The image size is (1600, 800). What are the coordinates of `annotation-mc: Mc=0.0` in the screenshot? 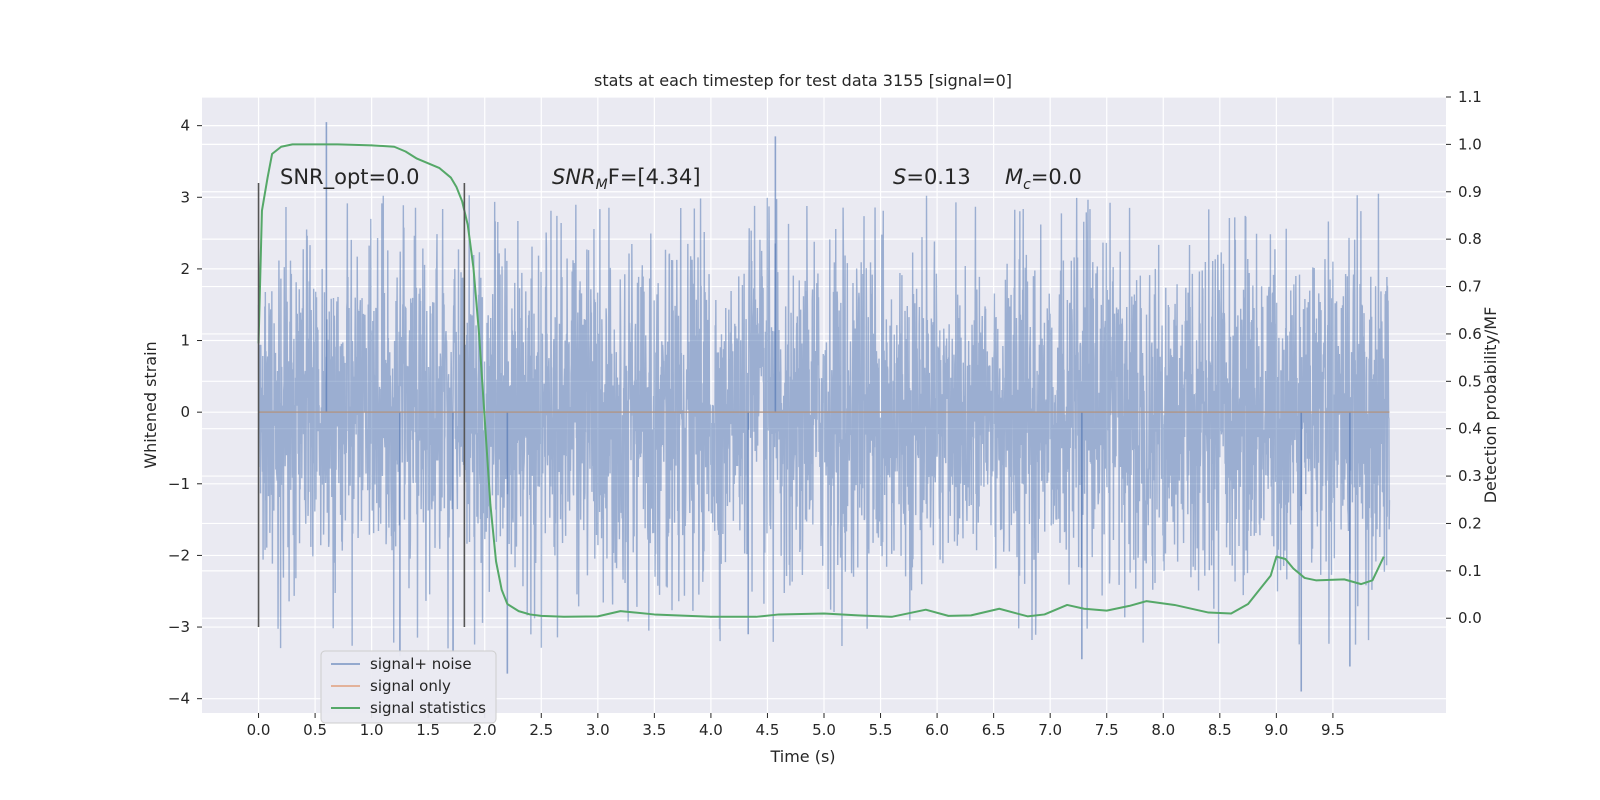 It's located at (1043, 179).